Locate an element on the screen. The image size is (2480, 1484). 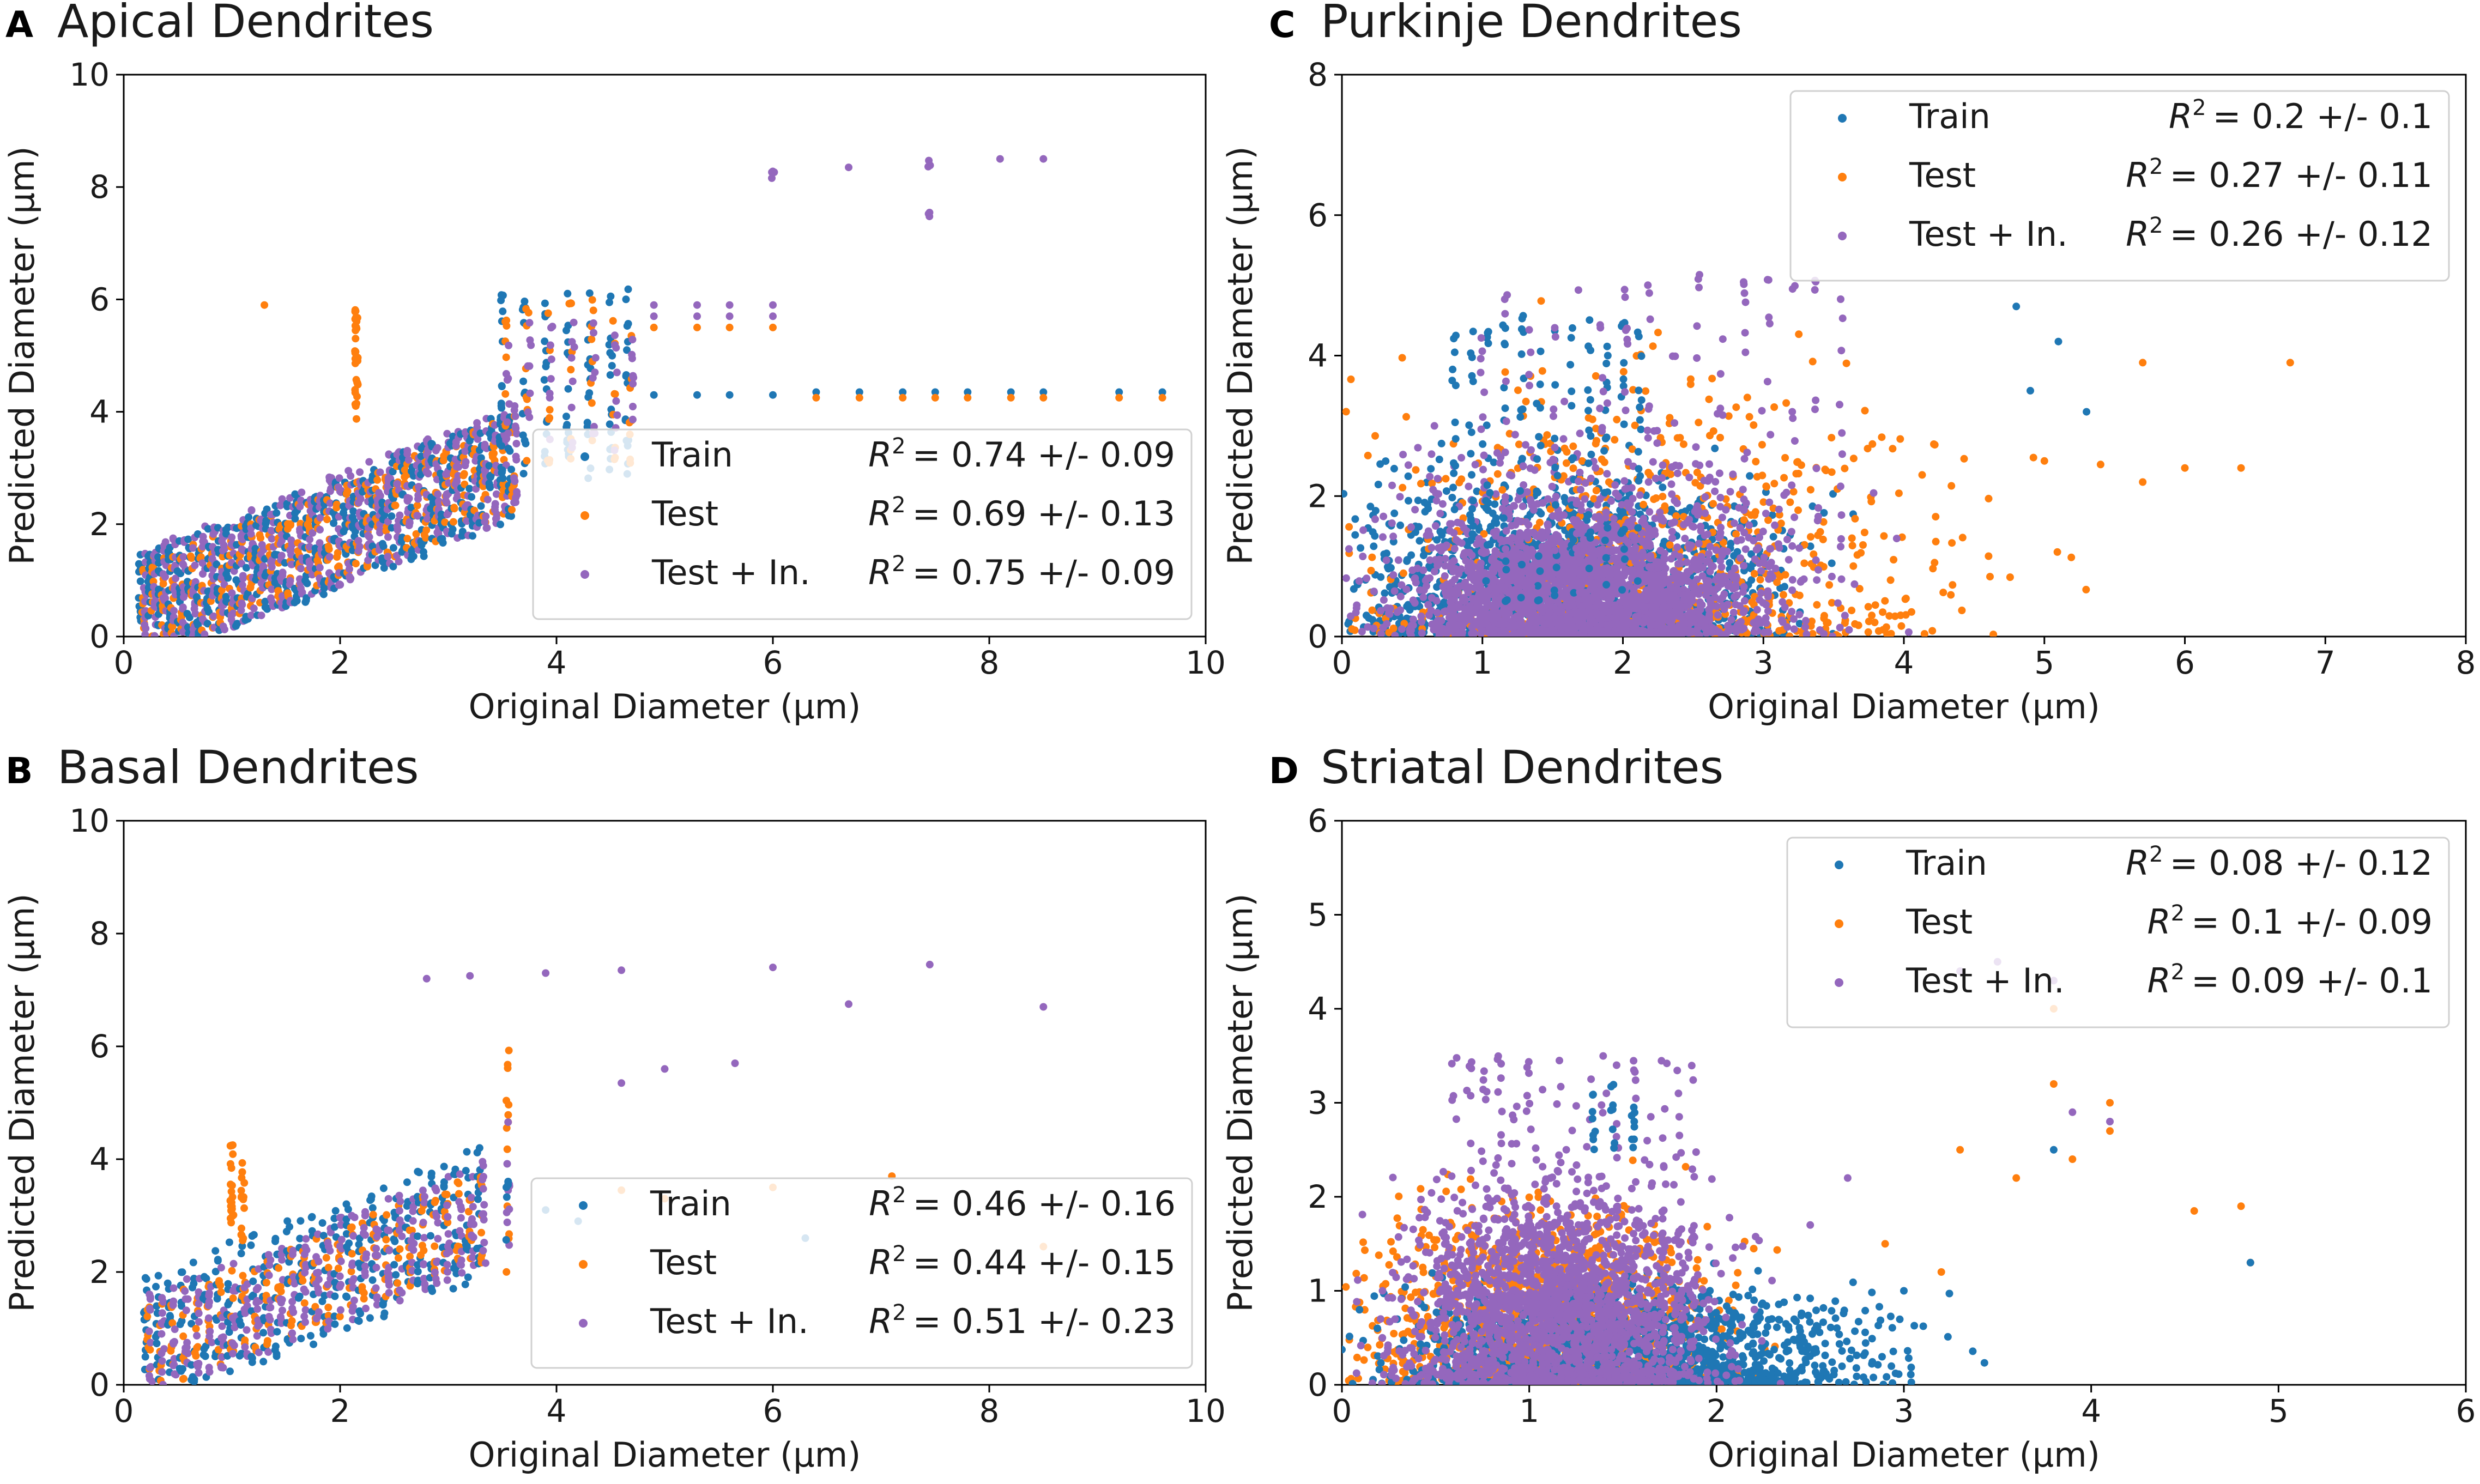
legend-box is located at coordinates (861, 1273).